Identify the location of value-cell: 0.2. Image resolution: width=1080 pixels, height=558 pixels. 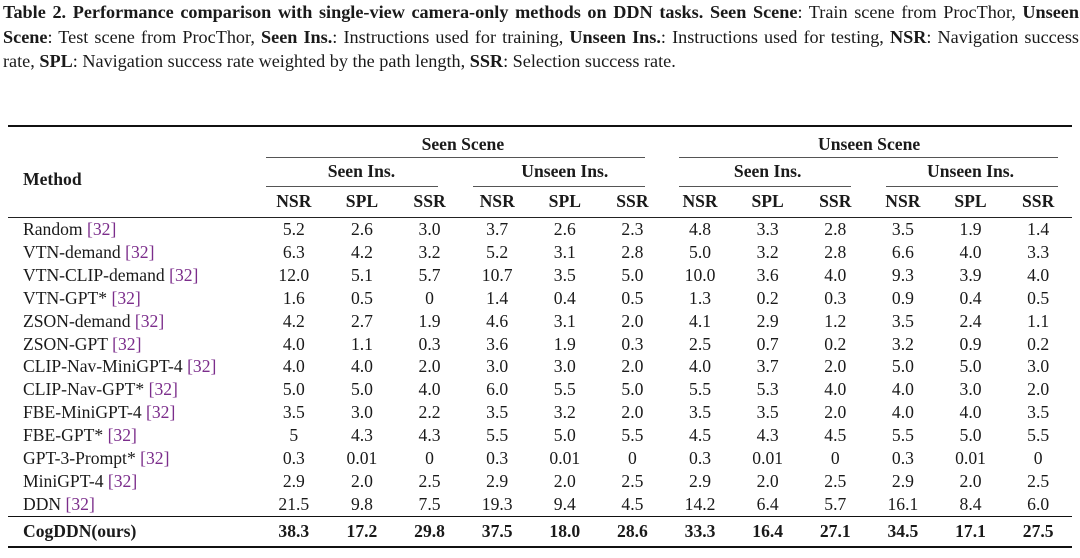
(1038, 343).